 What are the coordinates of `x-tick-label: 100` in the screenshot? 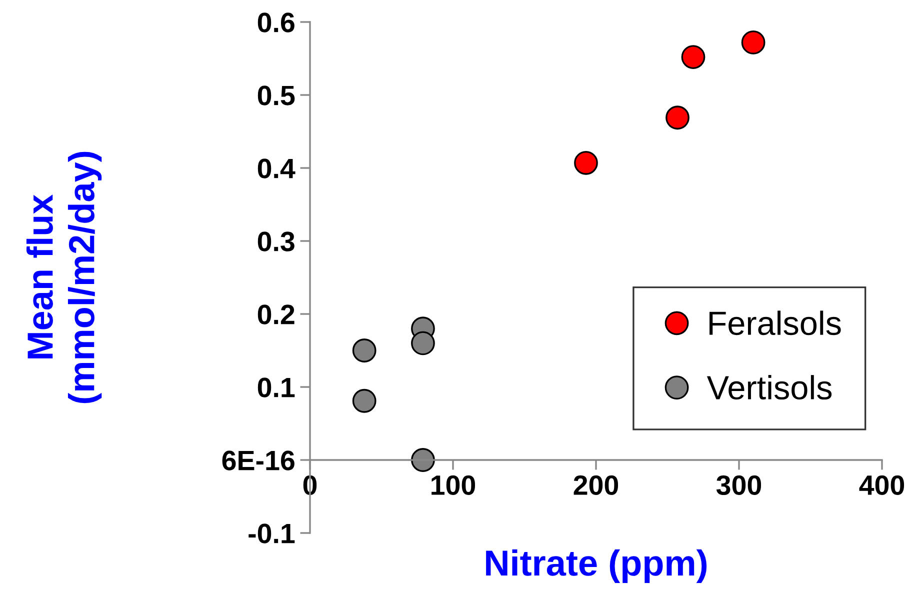 It's located at (454, 485).